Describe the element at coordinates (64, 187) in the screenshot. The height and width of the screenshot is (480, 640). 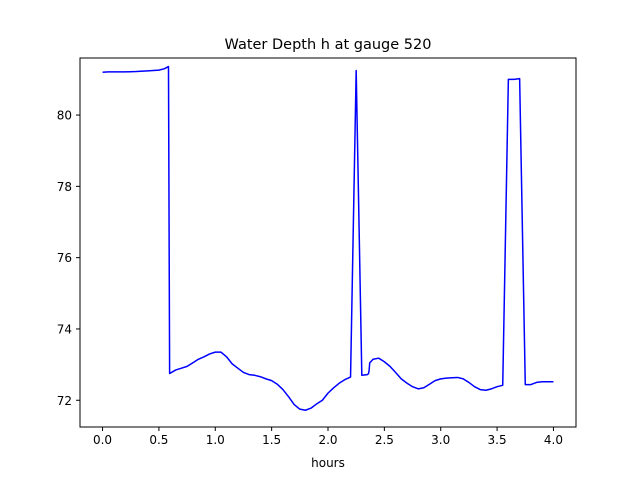
I see `y-tick-label: 78` at that location.